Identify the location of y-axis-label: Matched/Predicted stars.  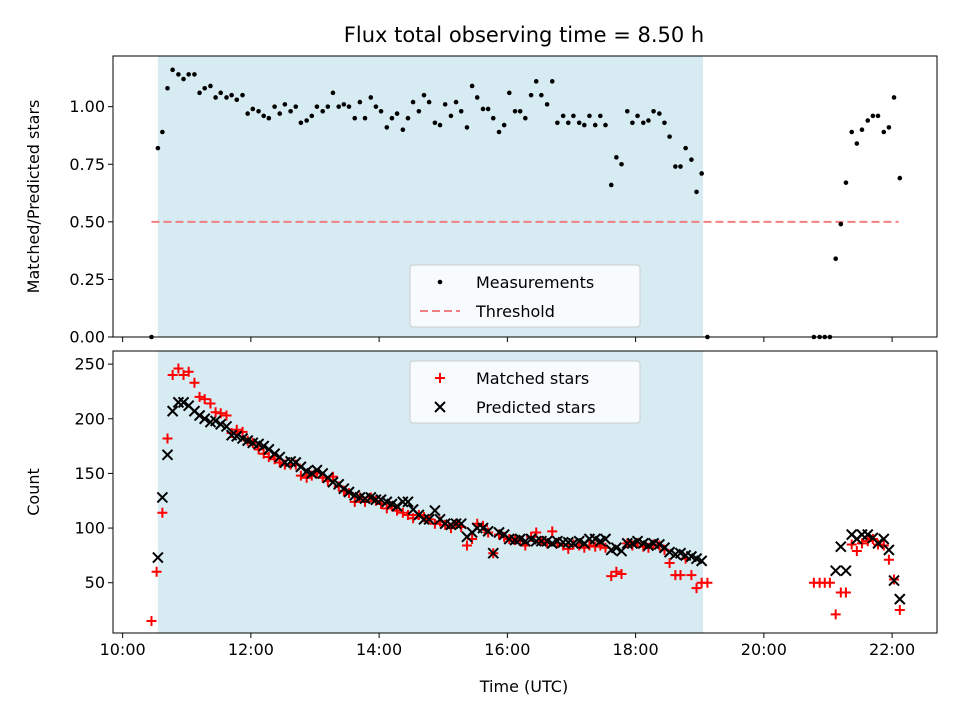
(33, 197).